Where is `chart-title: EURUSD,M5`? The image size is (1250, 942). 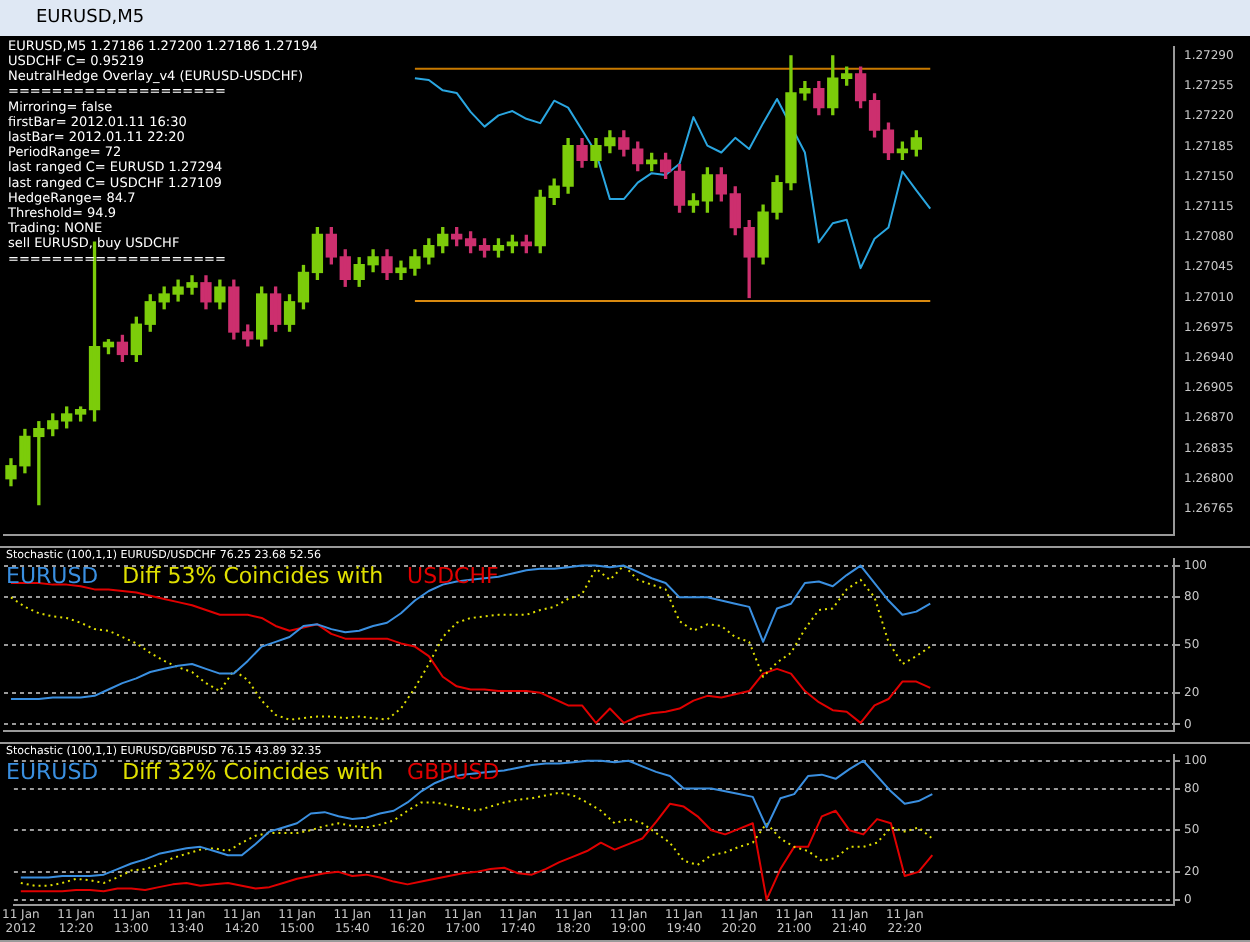
chart-title: EURUSD,M5 is located at coordinates (625, 18).